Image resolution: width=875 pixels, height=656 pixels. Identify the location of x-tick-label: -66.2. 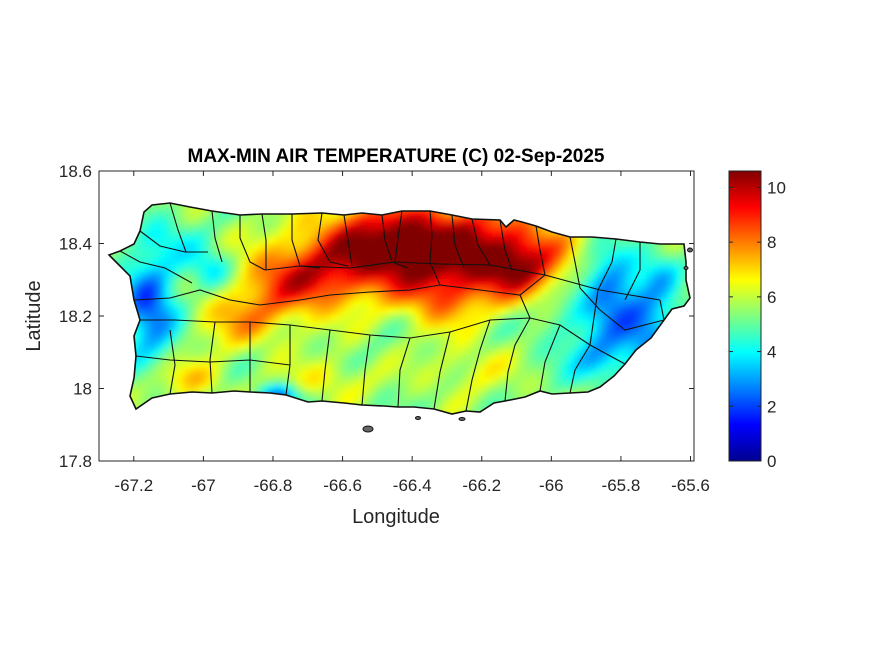
(481, 485).